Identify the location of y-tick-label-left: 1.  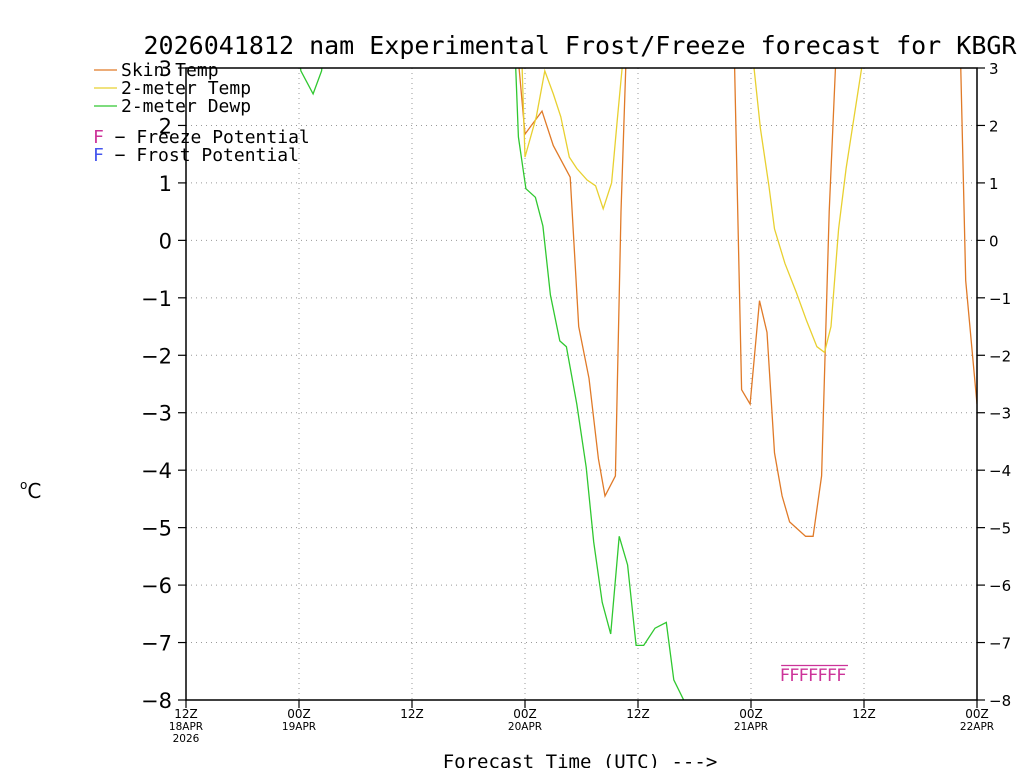
(165, 184).